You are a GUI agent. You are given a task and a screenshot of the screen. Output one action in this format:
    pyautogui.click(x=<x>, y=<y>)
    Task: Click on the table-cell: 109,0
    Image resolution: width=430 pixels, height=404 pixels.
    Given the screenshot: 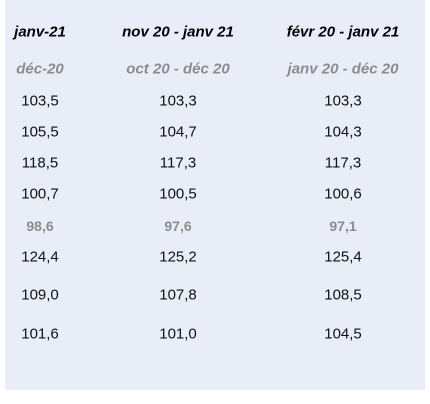 What is the action you would take?
    pyautogui.click(x=40, y=295)
    